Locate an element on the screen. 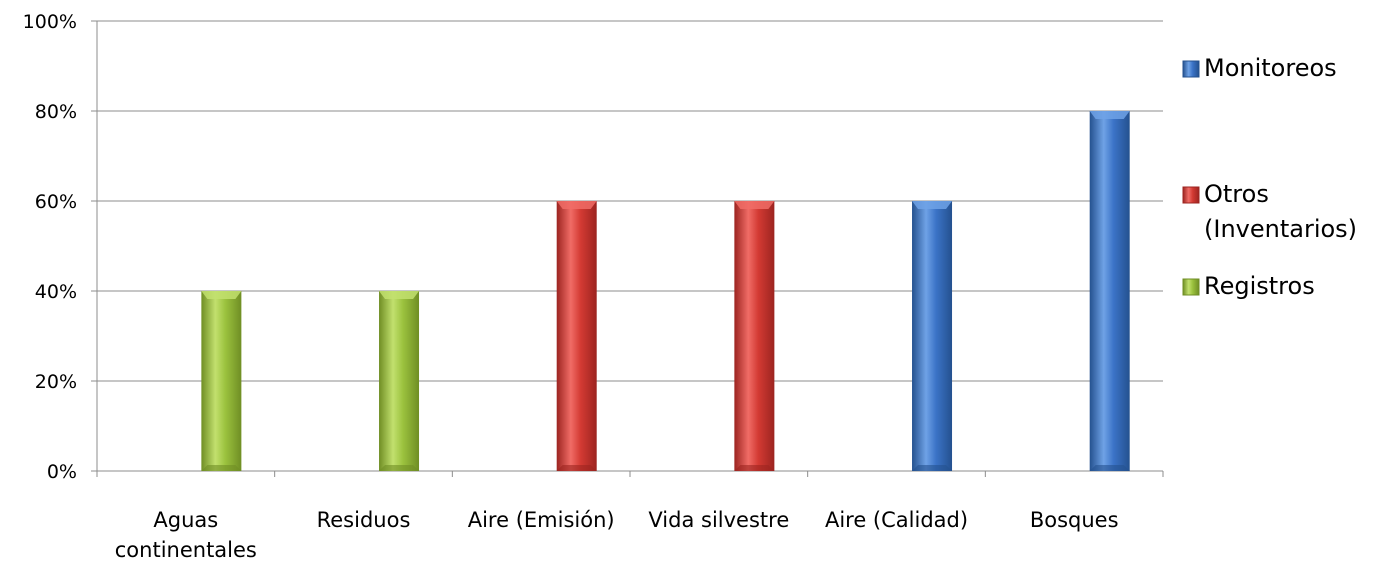 The width and height of the screenshot is (1376, 570). x-tick-label: Bosques is located at coordinates (1074, 520).